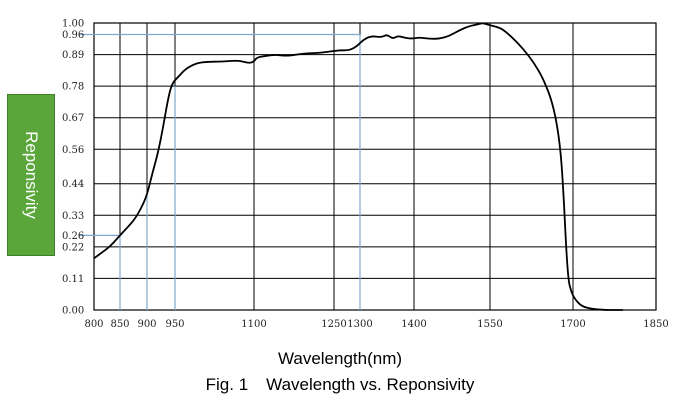 The height and width of the screenshot is (410, 680). Describe the element at coordinates (73, 35) in the screenshot. I see `y-tick-label-0_96: 0.96` at that location.